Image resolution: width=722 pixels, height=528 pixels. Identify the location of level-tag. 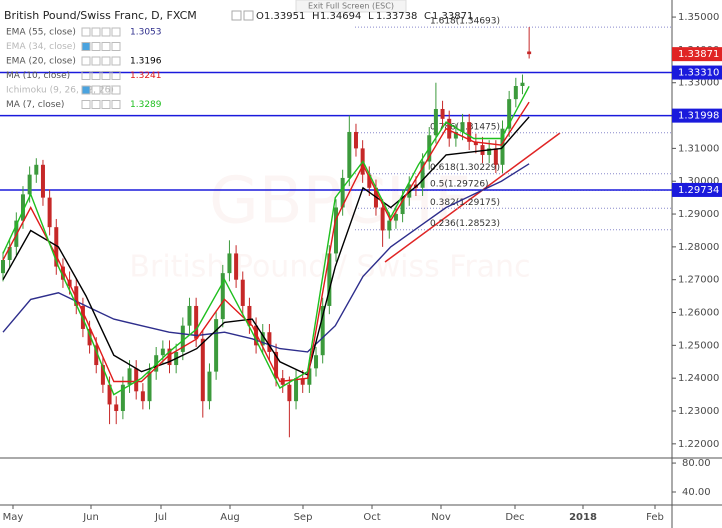
(697, 189).